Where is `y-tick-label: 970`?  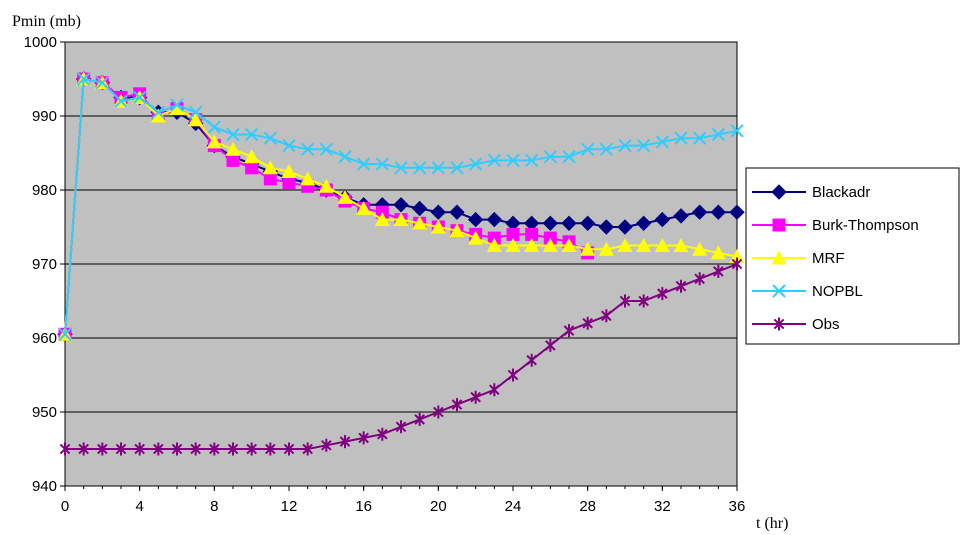 y-tick-label: 970 is located at coordinates (44, 264).